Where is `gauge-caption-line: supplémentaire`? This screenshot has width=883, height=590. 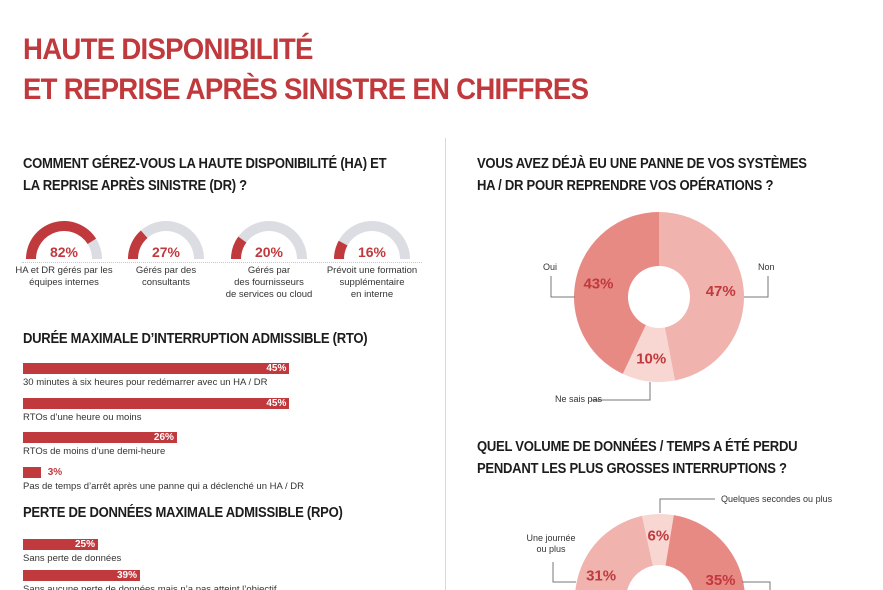 gauge-caption-line: supplémentaire is located at coordinates (372, 282).